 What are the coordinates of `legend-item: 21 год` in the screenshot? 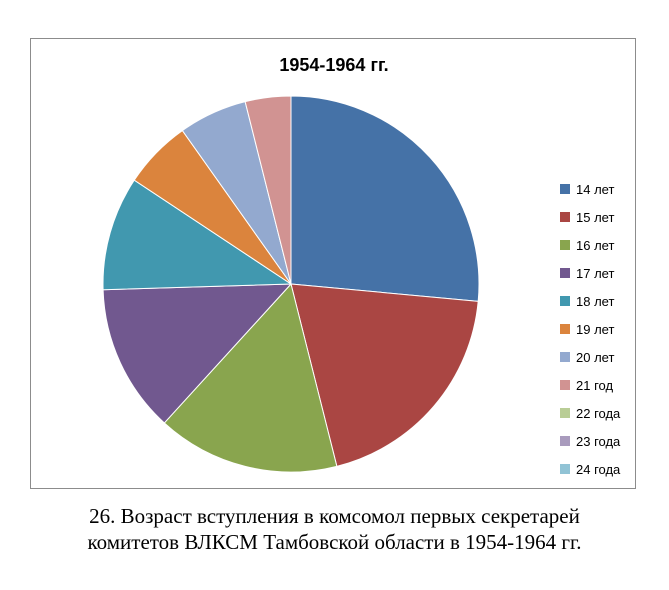 It's located at (590, 385).